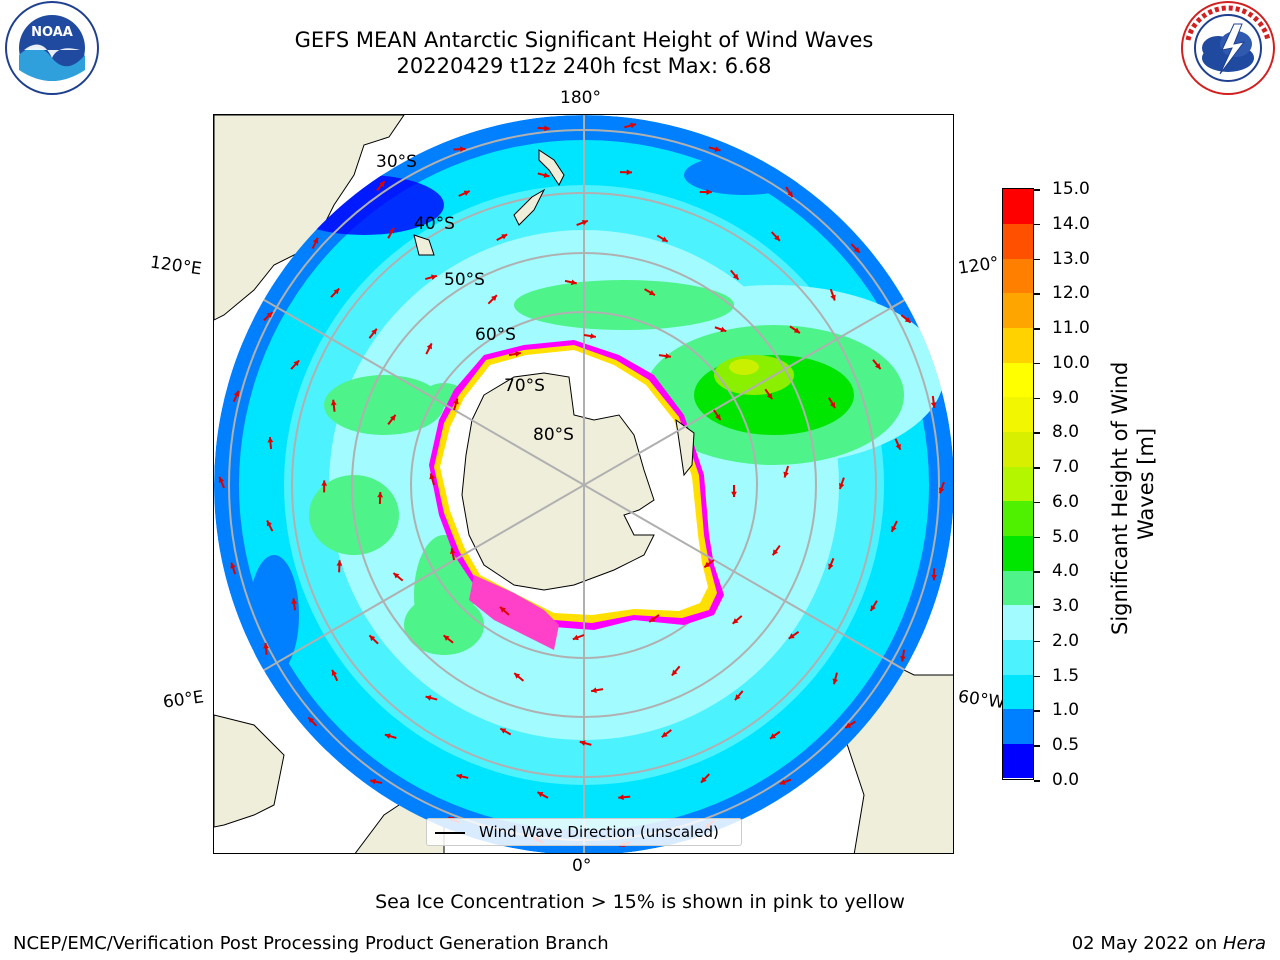  What do you see at coordinates (495, 335) in the screenshot?
I see `lat-label-60s: 60°S` at bounding box center [495, 335].